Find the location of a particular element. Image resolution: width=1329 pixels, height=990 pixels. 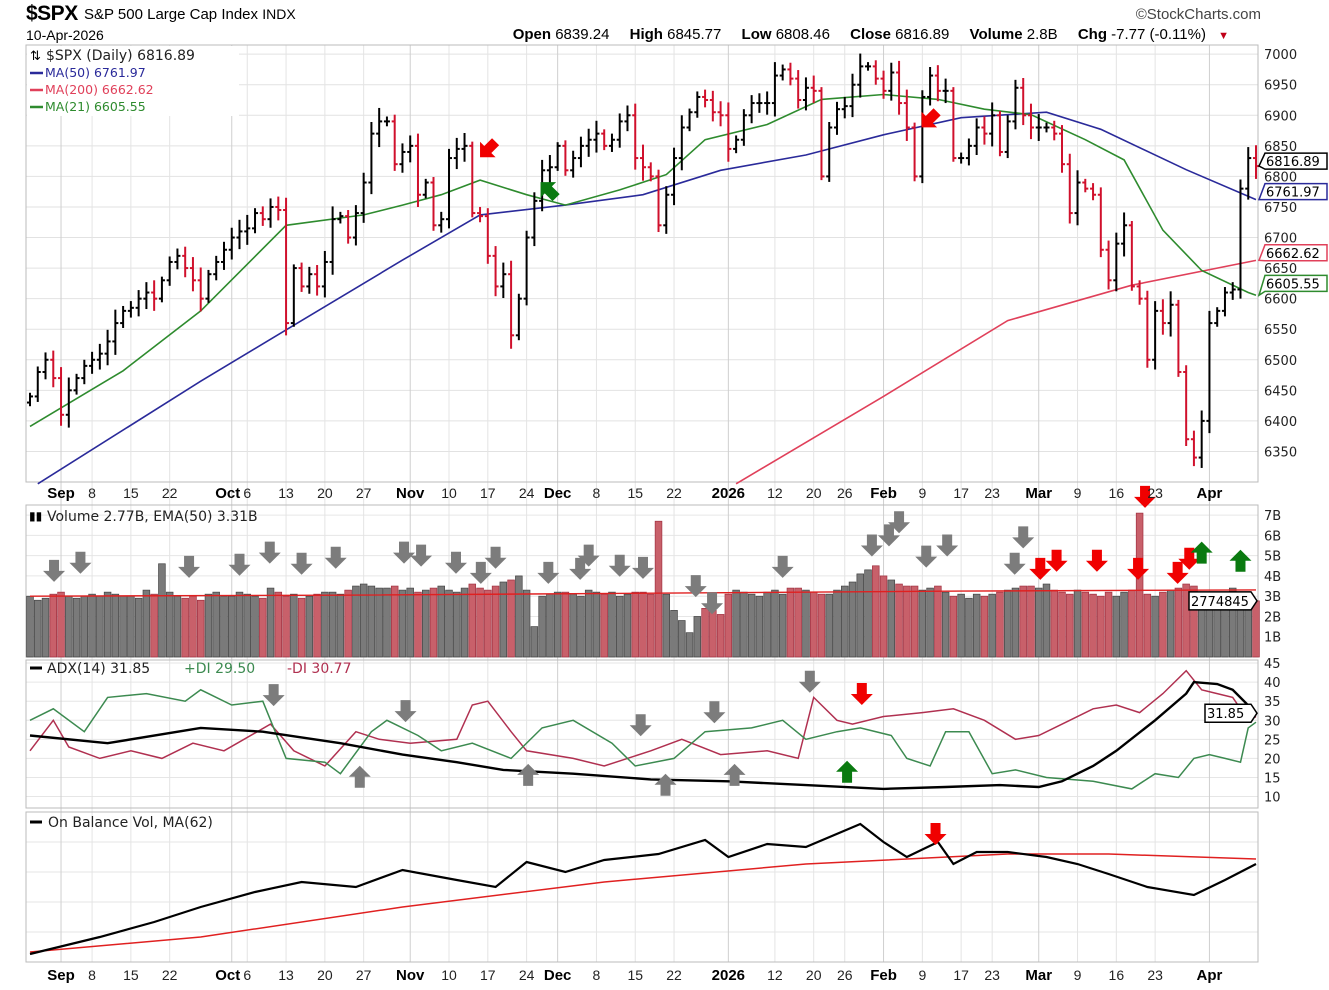

volume-tick-label: 7B is located at coordinates (1272, 516).